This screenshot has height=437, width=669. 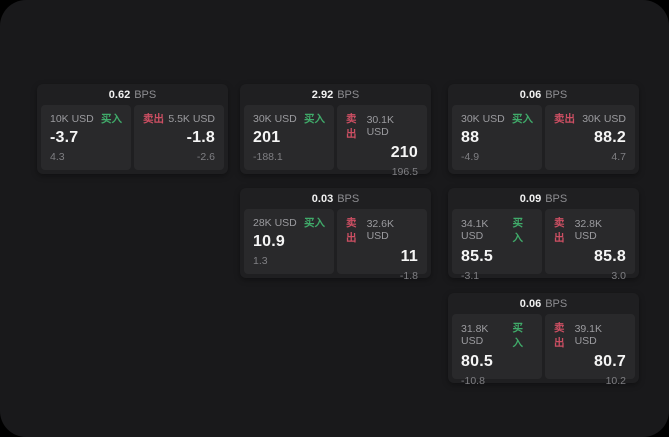 What do you see at coordinates (404, 172) in the screenshot?
I see `sell-delta: 196.5` at bounding box center [404, 172].